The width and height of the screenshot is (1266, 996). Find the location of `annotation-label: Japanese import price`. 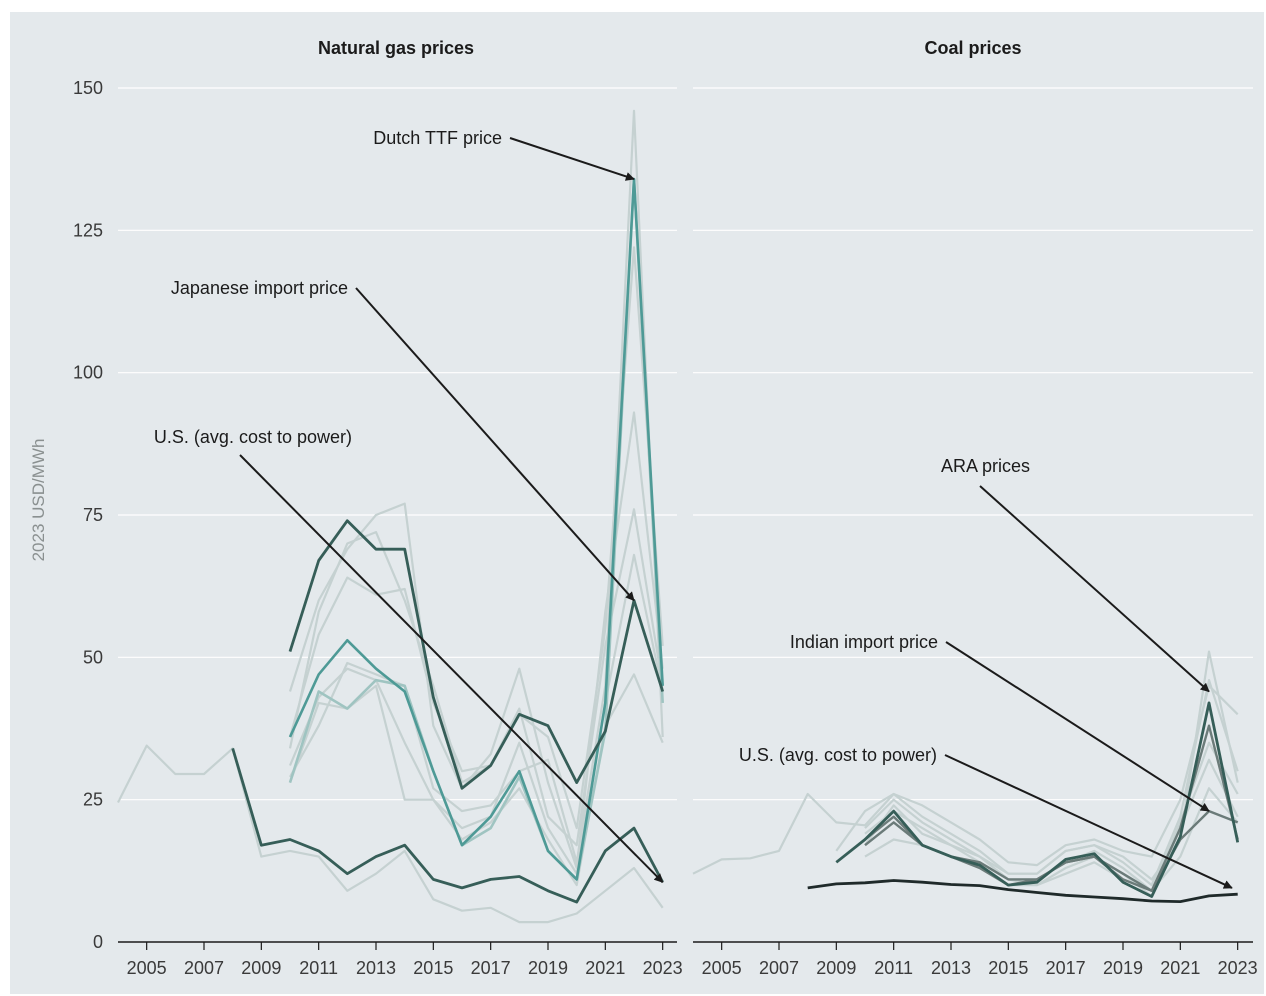

annotation-label: Japanese import price is located at coordinates (259, 288).